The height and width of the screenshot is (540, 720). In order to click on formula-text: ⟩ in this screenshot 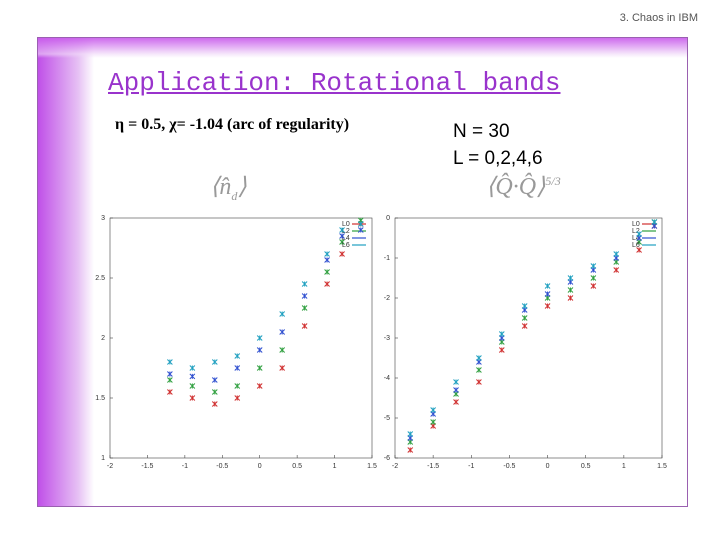, I will do `click(242, 187)`.